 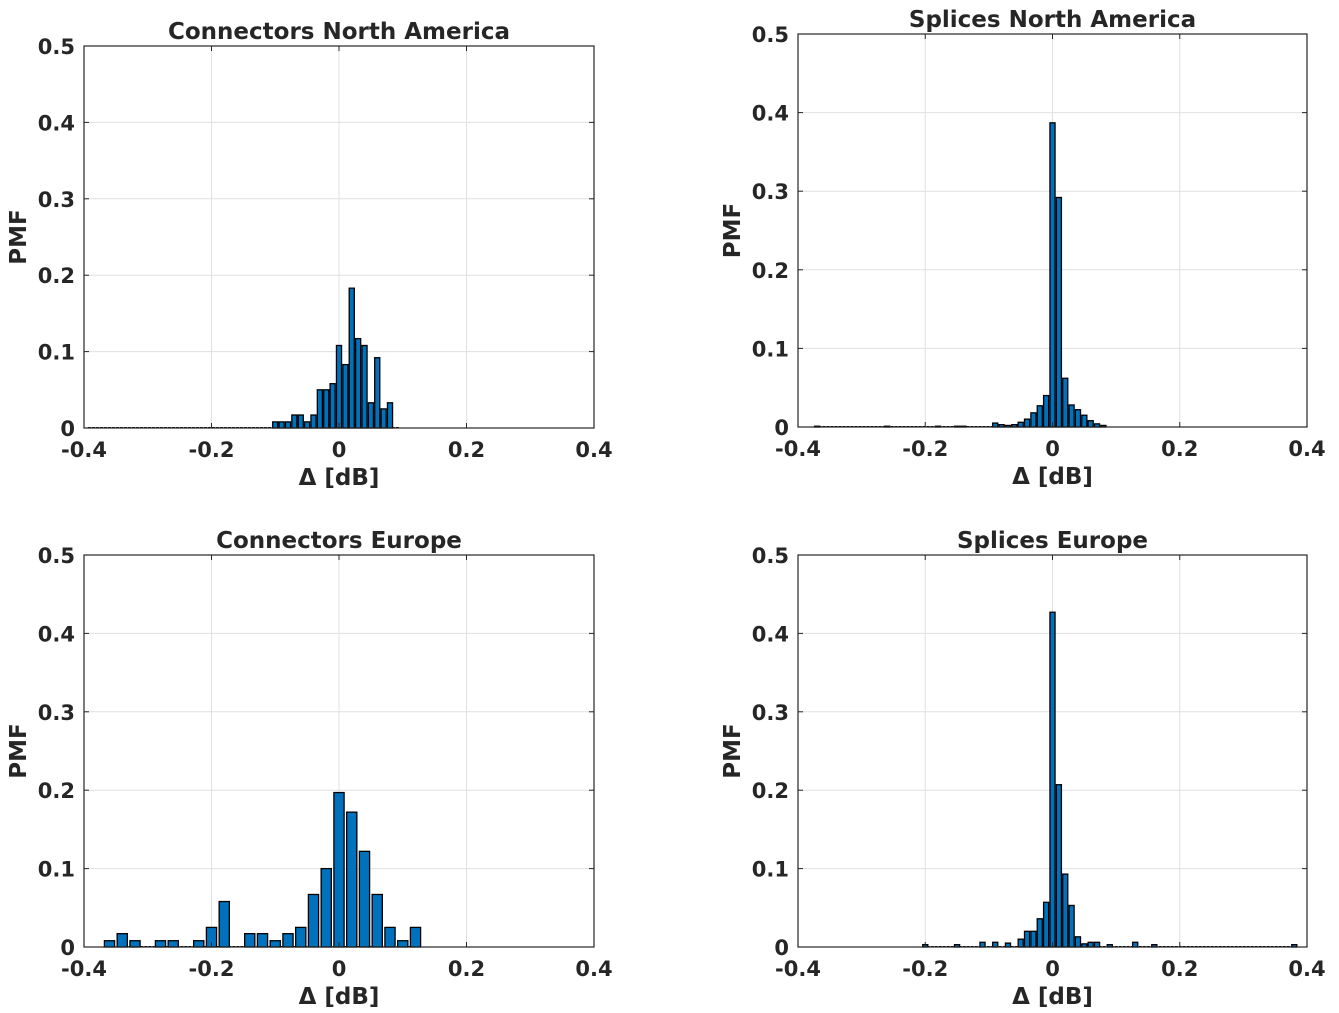 What do you see at coordinates (1052, 20) in the screenshot?
I see `chart-title: Splices North America` at bounding box center [1052, 20].